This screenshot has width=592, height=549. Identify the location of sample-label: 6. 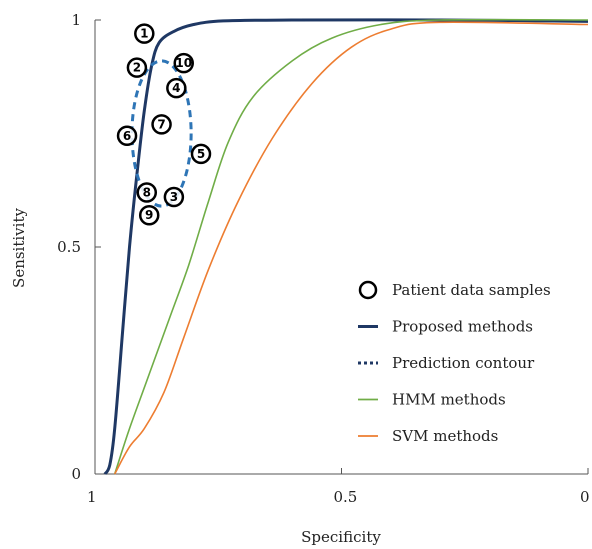
(127, 136).